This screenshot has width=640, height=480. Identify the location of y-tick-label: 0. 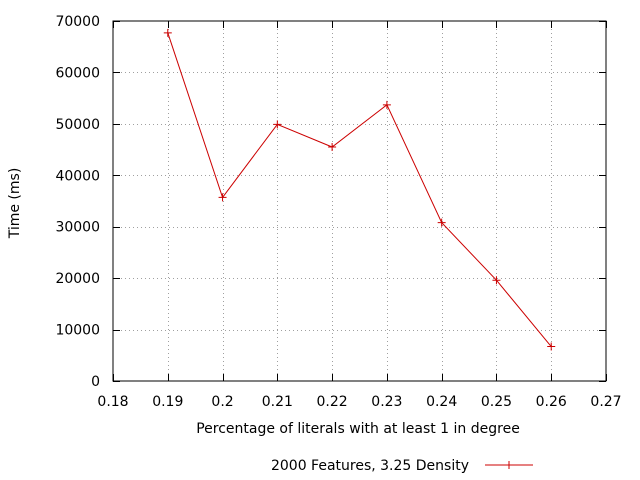
(95, 382).